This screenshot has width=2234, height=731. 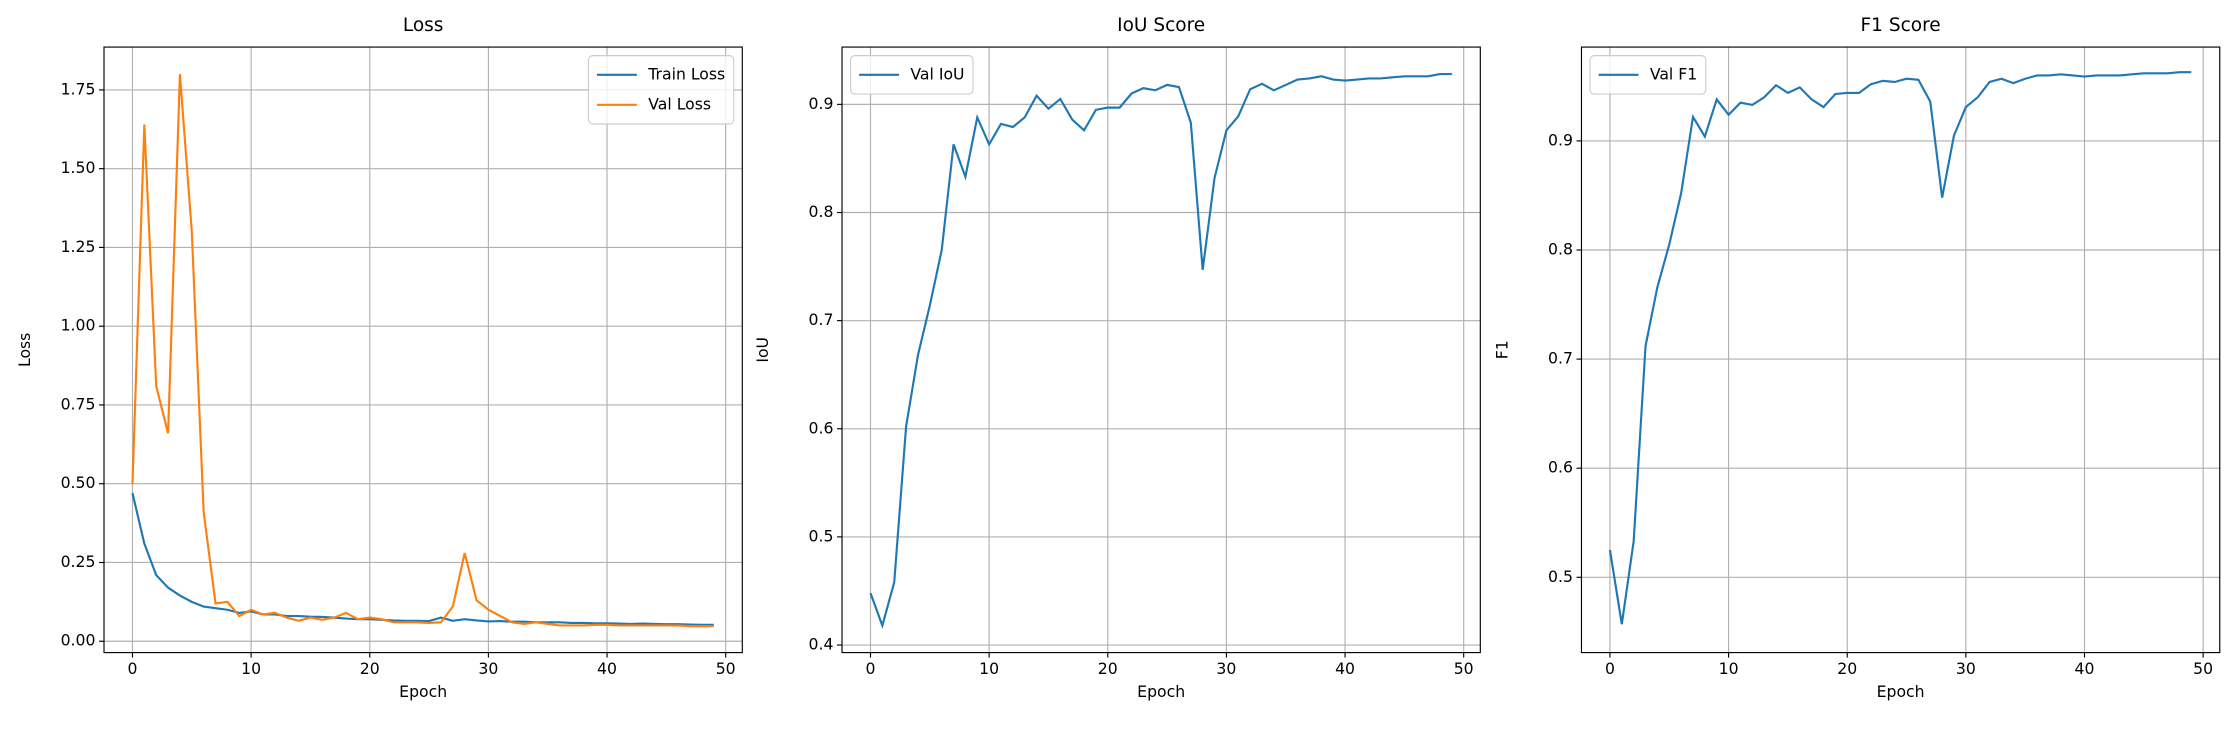 What do you see at coordinates (78, 325) in the screenshot?
I see `y-tick-label: 1.00` at bounding box center [78, 325].